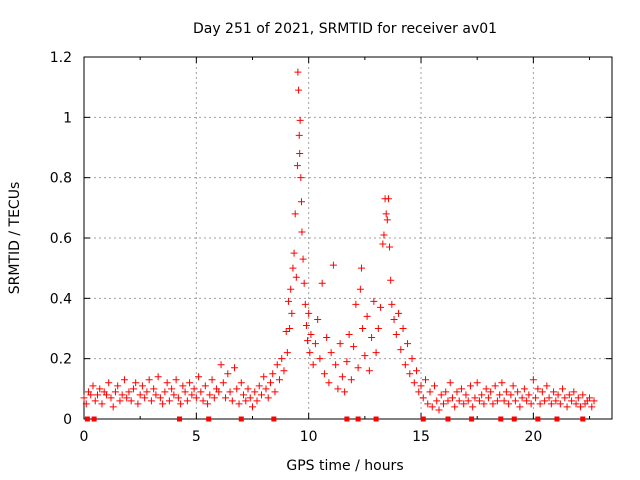  Describe the element at coordinates (61, 299) in the screenshot. I see `y-tick-label: 0.4` at that location.